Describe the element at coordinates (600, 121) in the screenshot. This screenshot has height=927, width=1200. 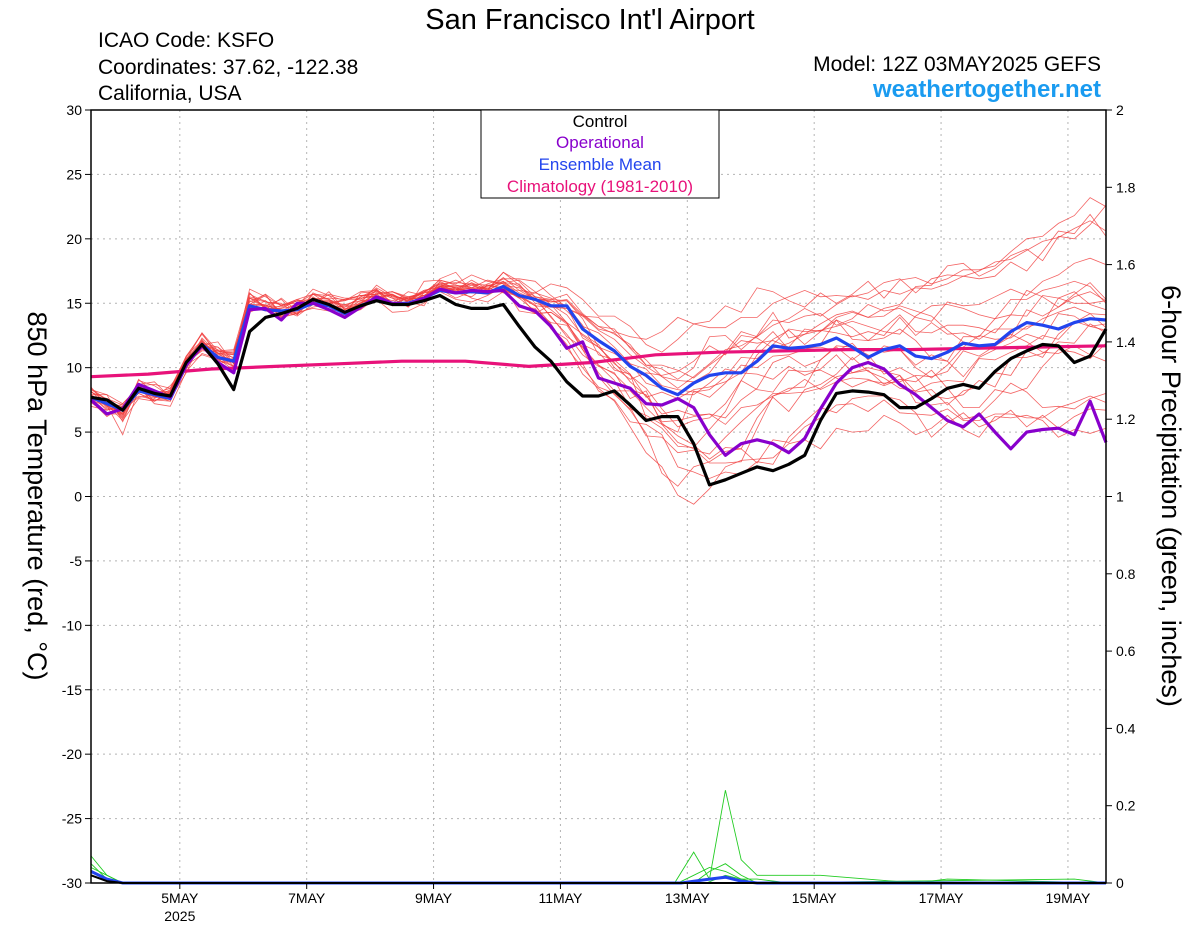
I see `legend-item-control: Control` at that location.